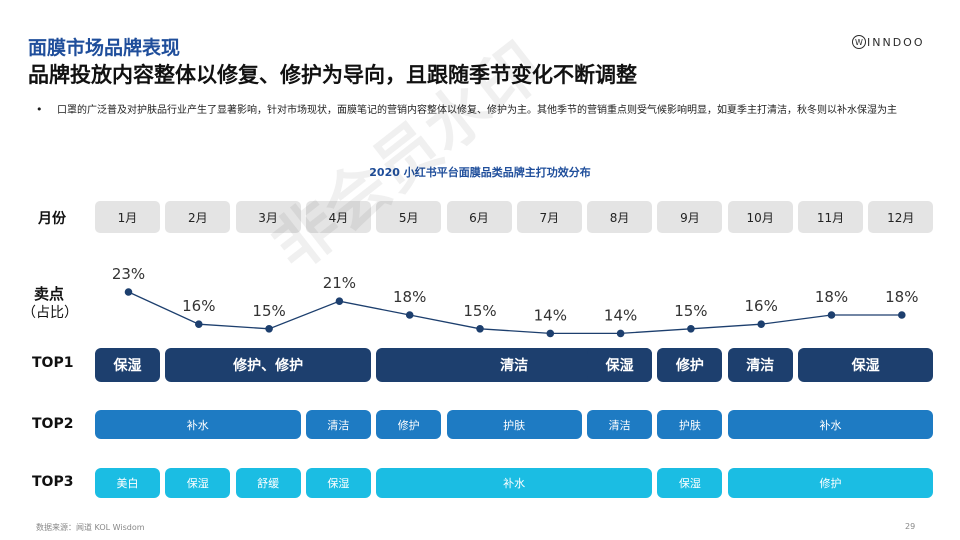  I want to click on top3-bar: 补水, so click(514, 483).